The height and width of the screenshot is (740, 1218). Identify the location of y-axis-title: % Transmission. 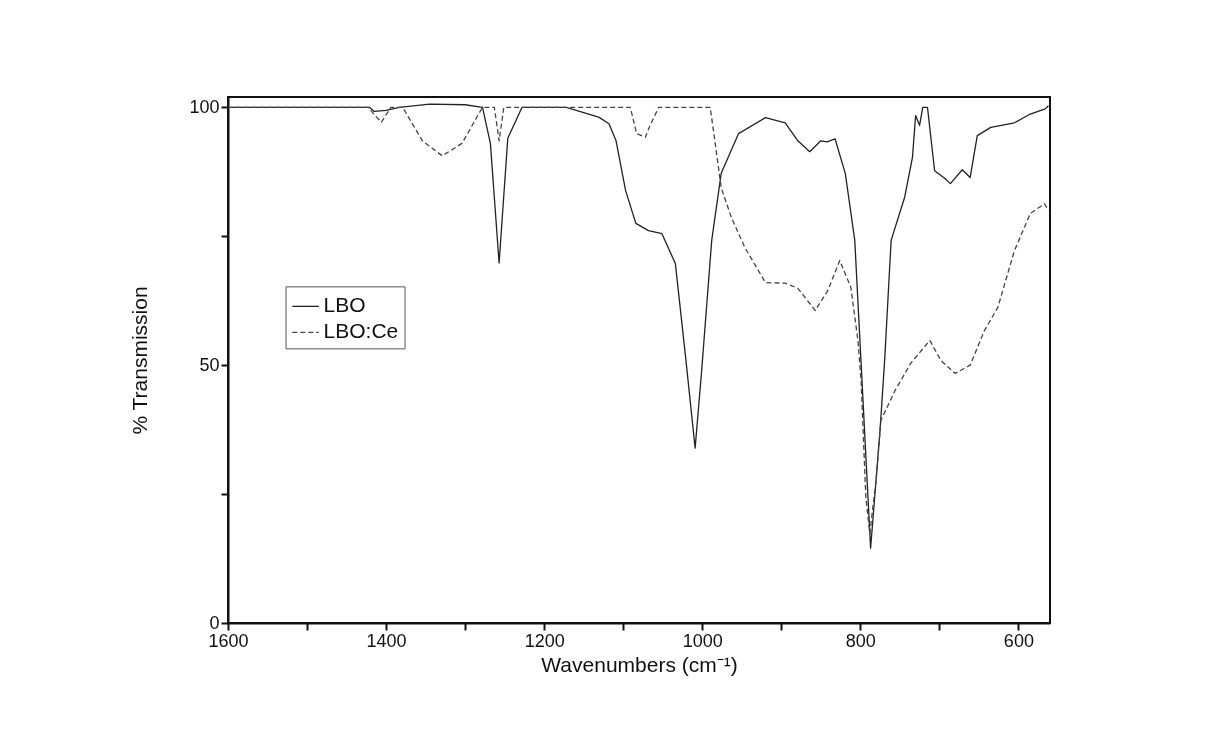
(140, 360).